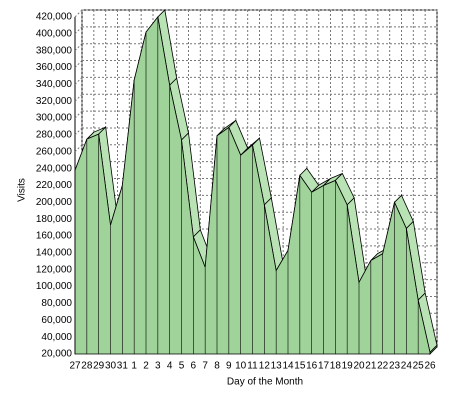 Image resolution: width=450 pixels, height=405 pixels. What do you see at coordinates (371, 366) in the screenshot?
I see `x-tick-label: 21` at bounding box center [371, 366].